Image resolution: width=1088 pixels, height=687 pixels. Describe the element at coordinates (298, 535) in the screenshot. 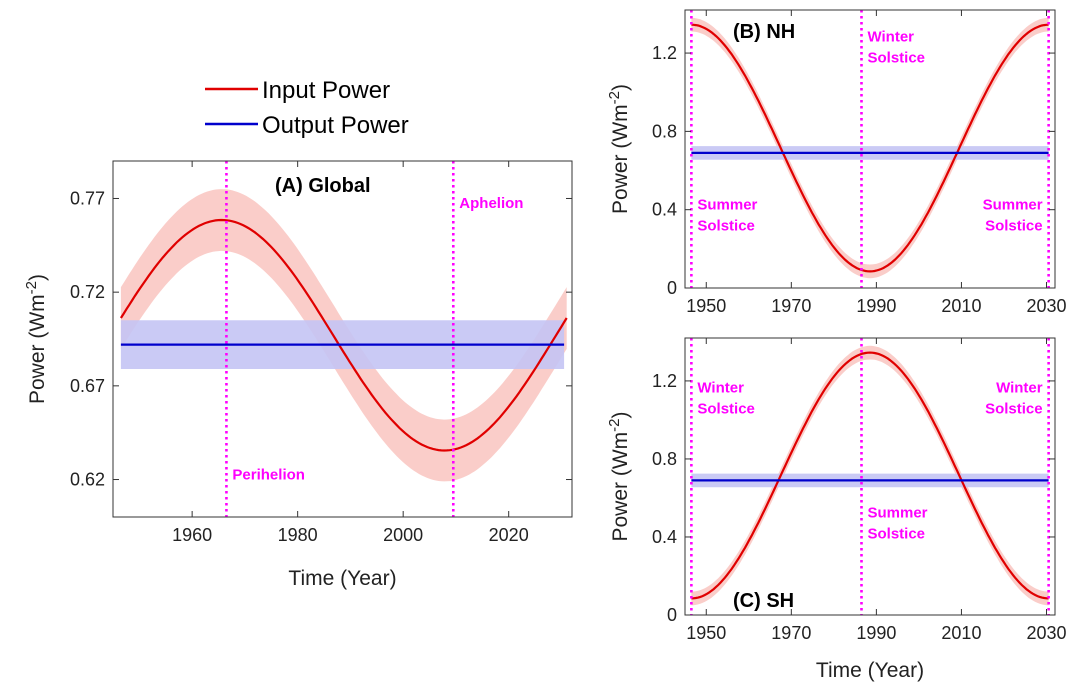

I see `x-tick-label: 1980` at that location.